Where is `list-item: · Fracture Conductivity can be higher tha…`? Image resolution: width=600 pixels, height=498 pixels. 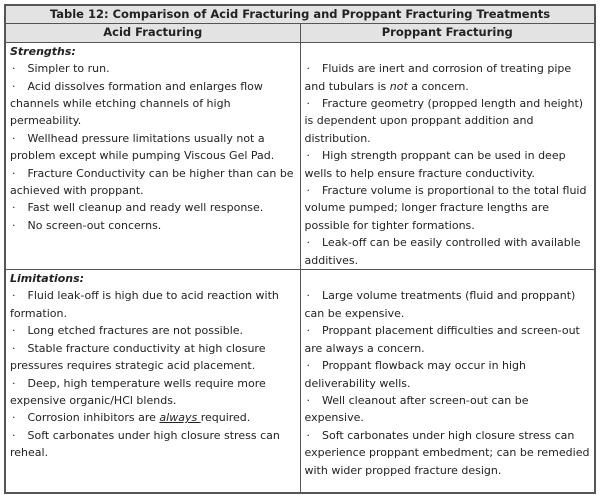
list-item: · Fracture Conductivity can be higher tha… is located at coordinates (153, 182).